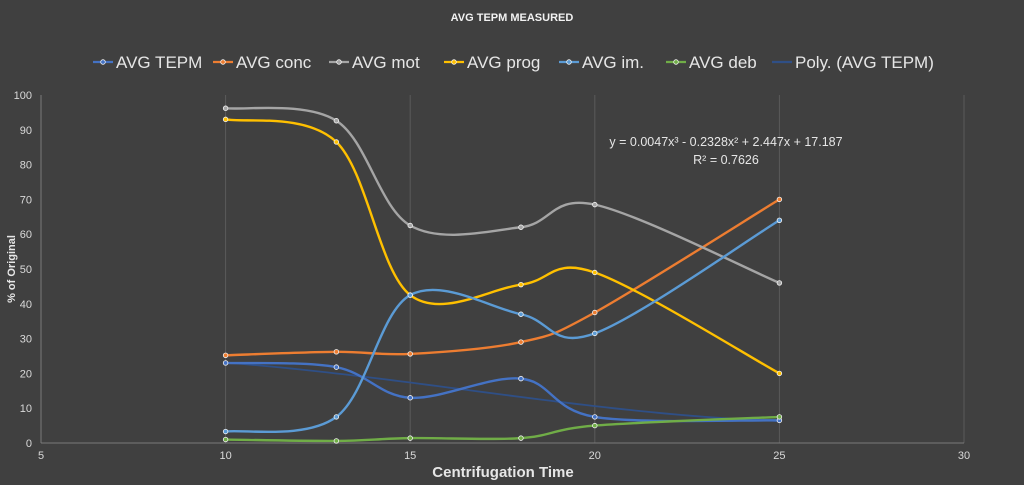 This screenshot has width=1024, height=485. I want to click on trendline-poly-avg-tepm, so click(502, 391).